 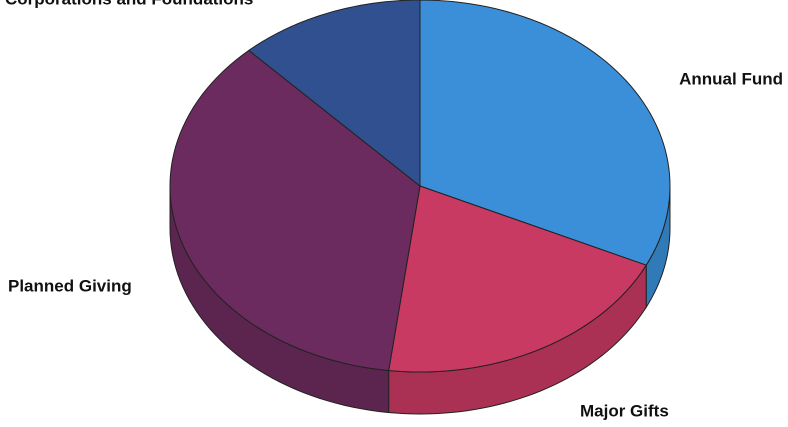 I want to click on slice-label: Annual Fund, so click(x=731, y=78).